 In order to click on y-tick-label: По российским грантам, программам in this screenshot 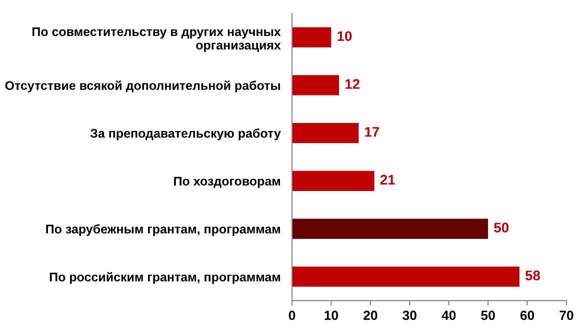, I will do `click(165, 278)`.